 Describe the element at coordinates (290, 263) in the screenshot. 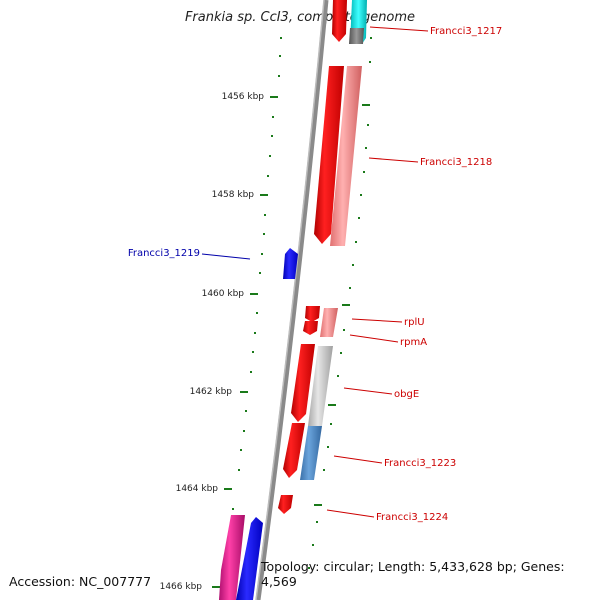

I see `gene-francci3-1219-shape` at that location.